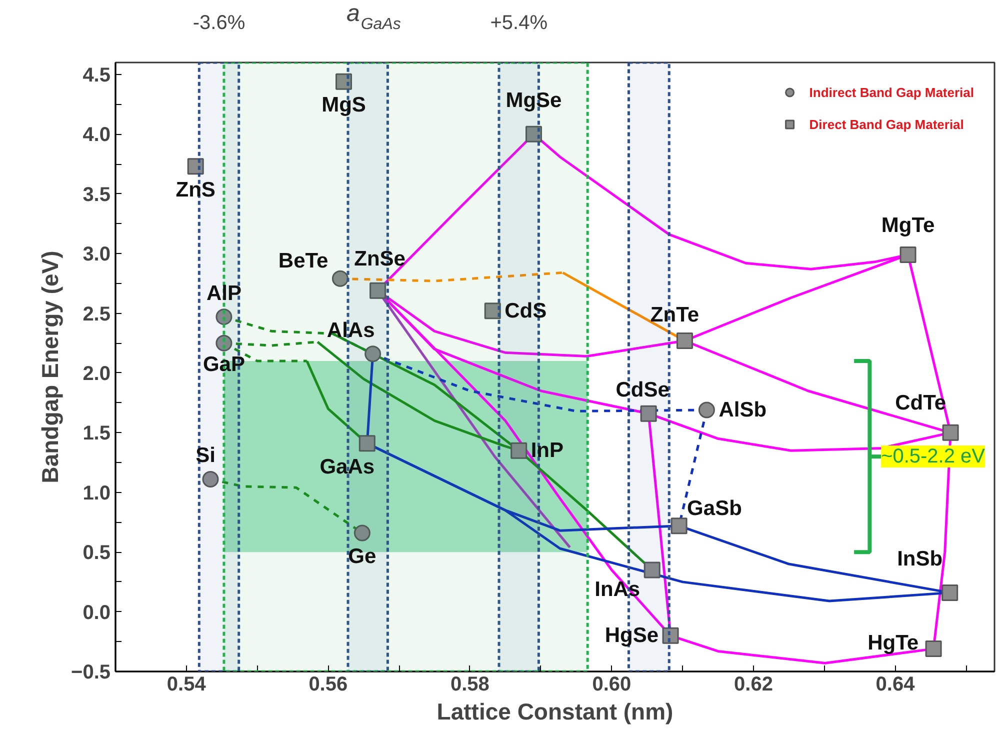 Image resolution: width=1000 pixels, height=753 pixels. I want to click on annotation: ~0.5-2.2 eV, so click(933, 457).